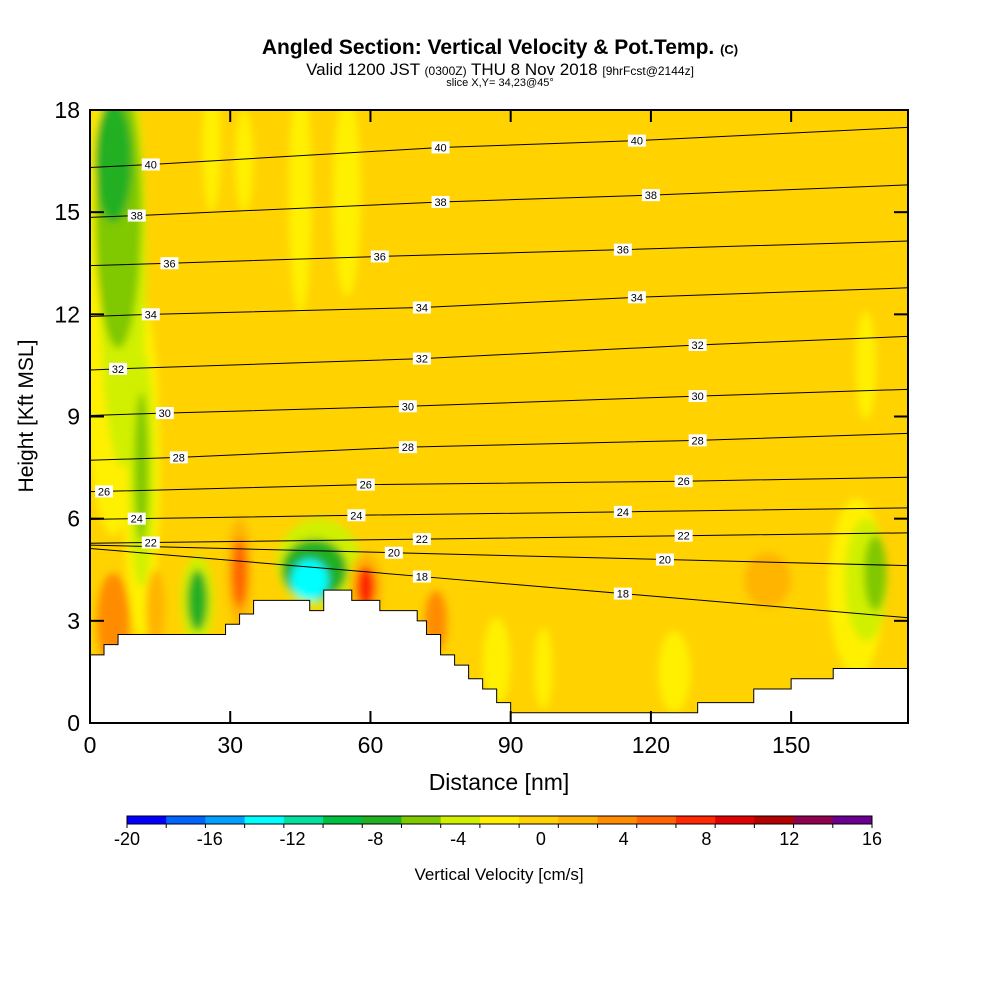 The height and width of the screenshot is (1000, 1000). I want to click on theta-label-27: 22, so click(150, 543).